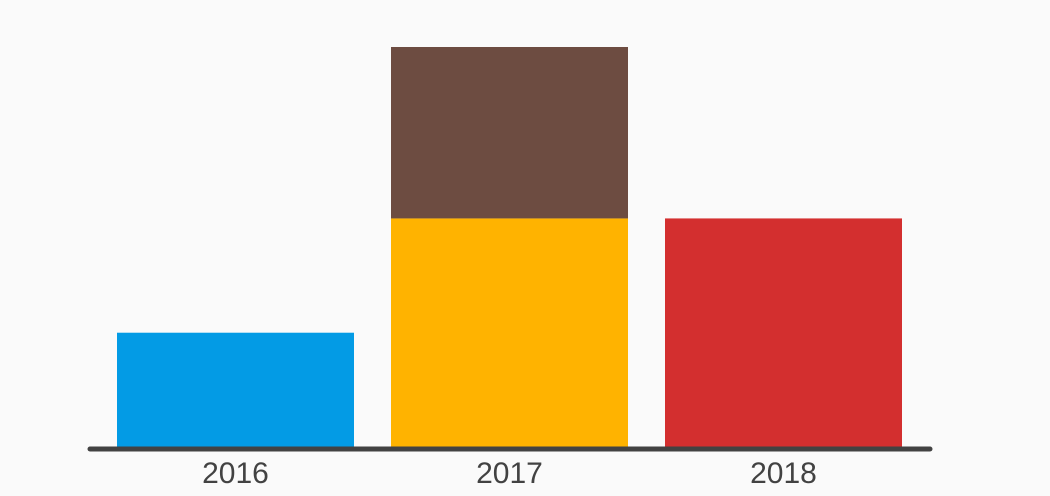 The width and height of the screenshot is (1050, 496). I want to click on x-tick-label-2017: 2017, so click(509, 473).